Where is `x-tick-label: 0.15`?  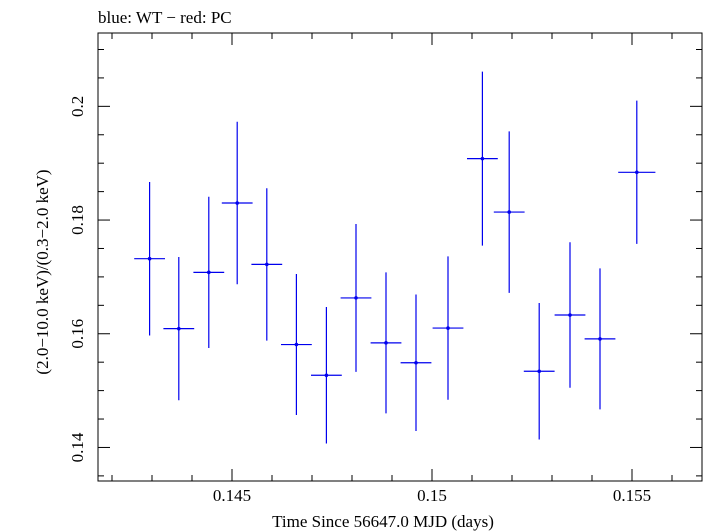 x-tick-label: 0.15 is located at coordinates (432, 495).